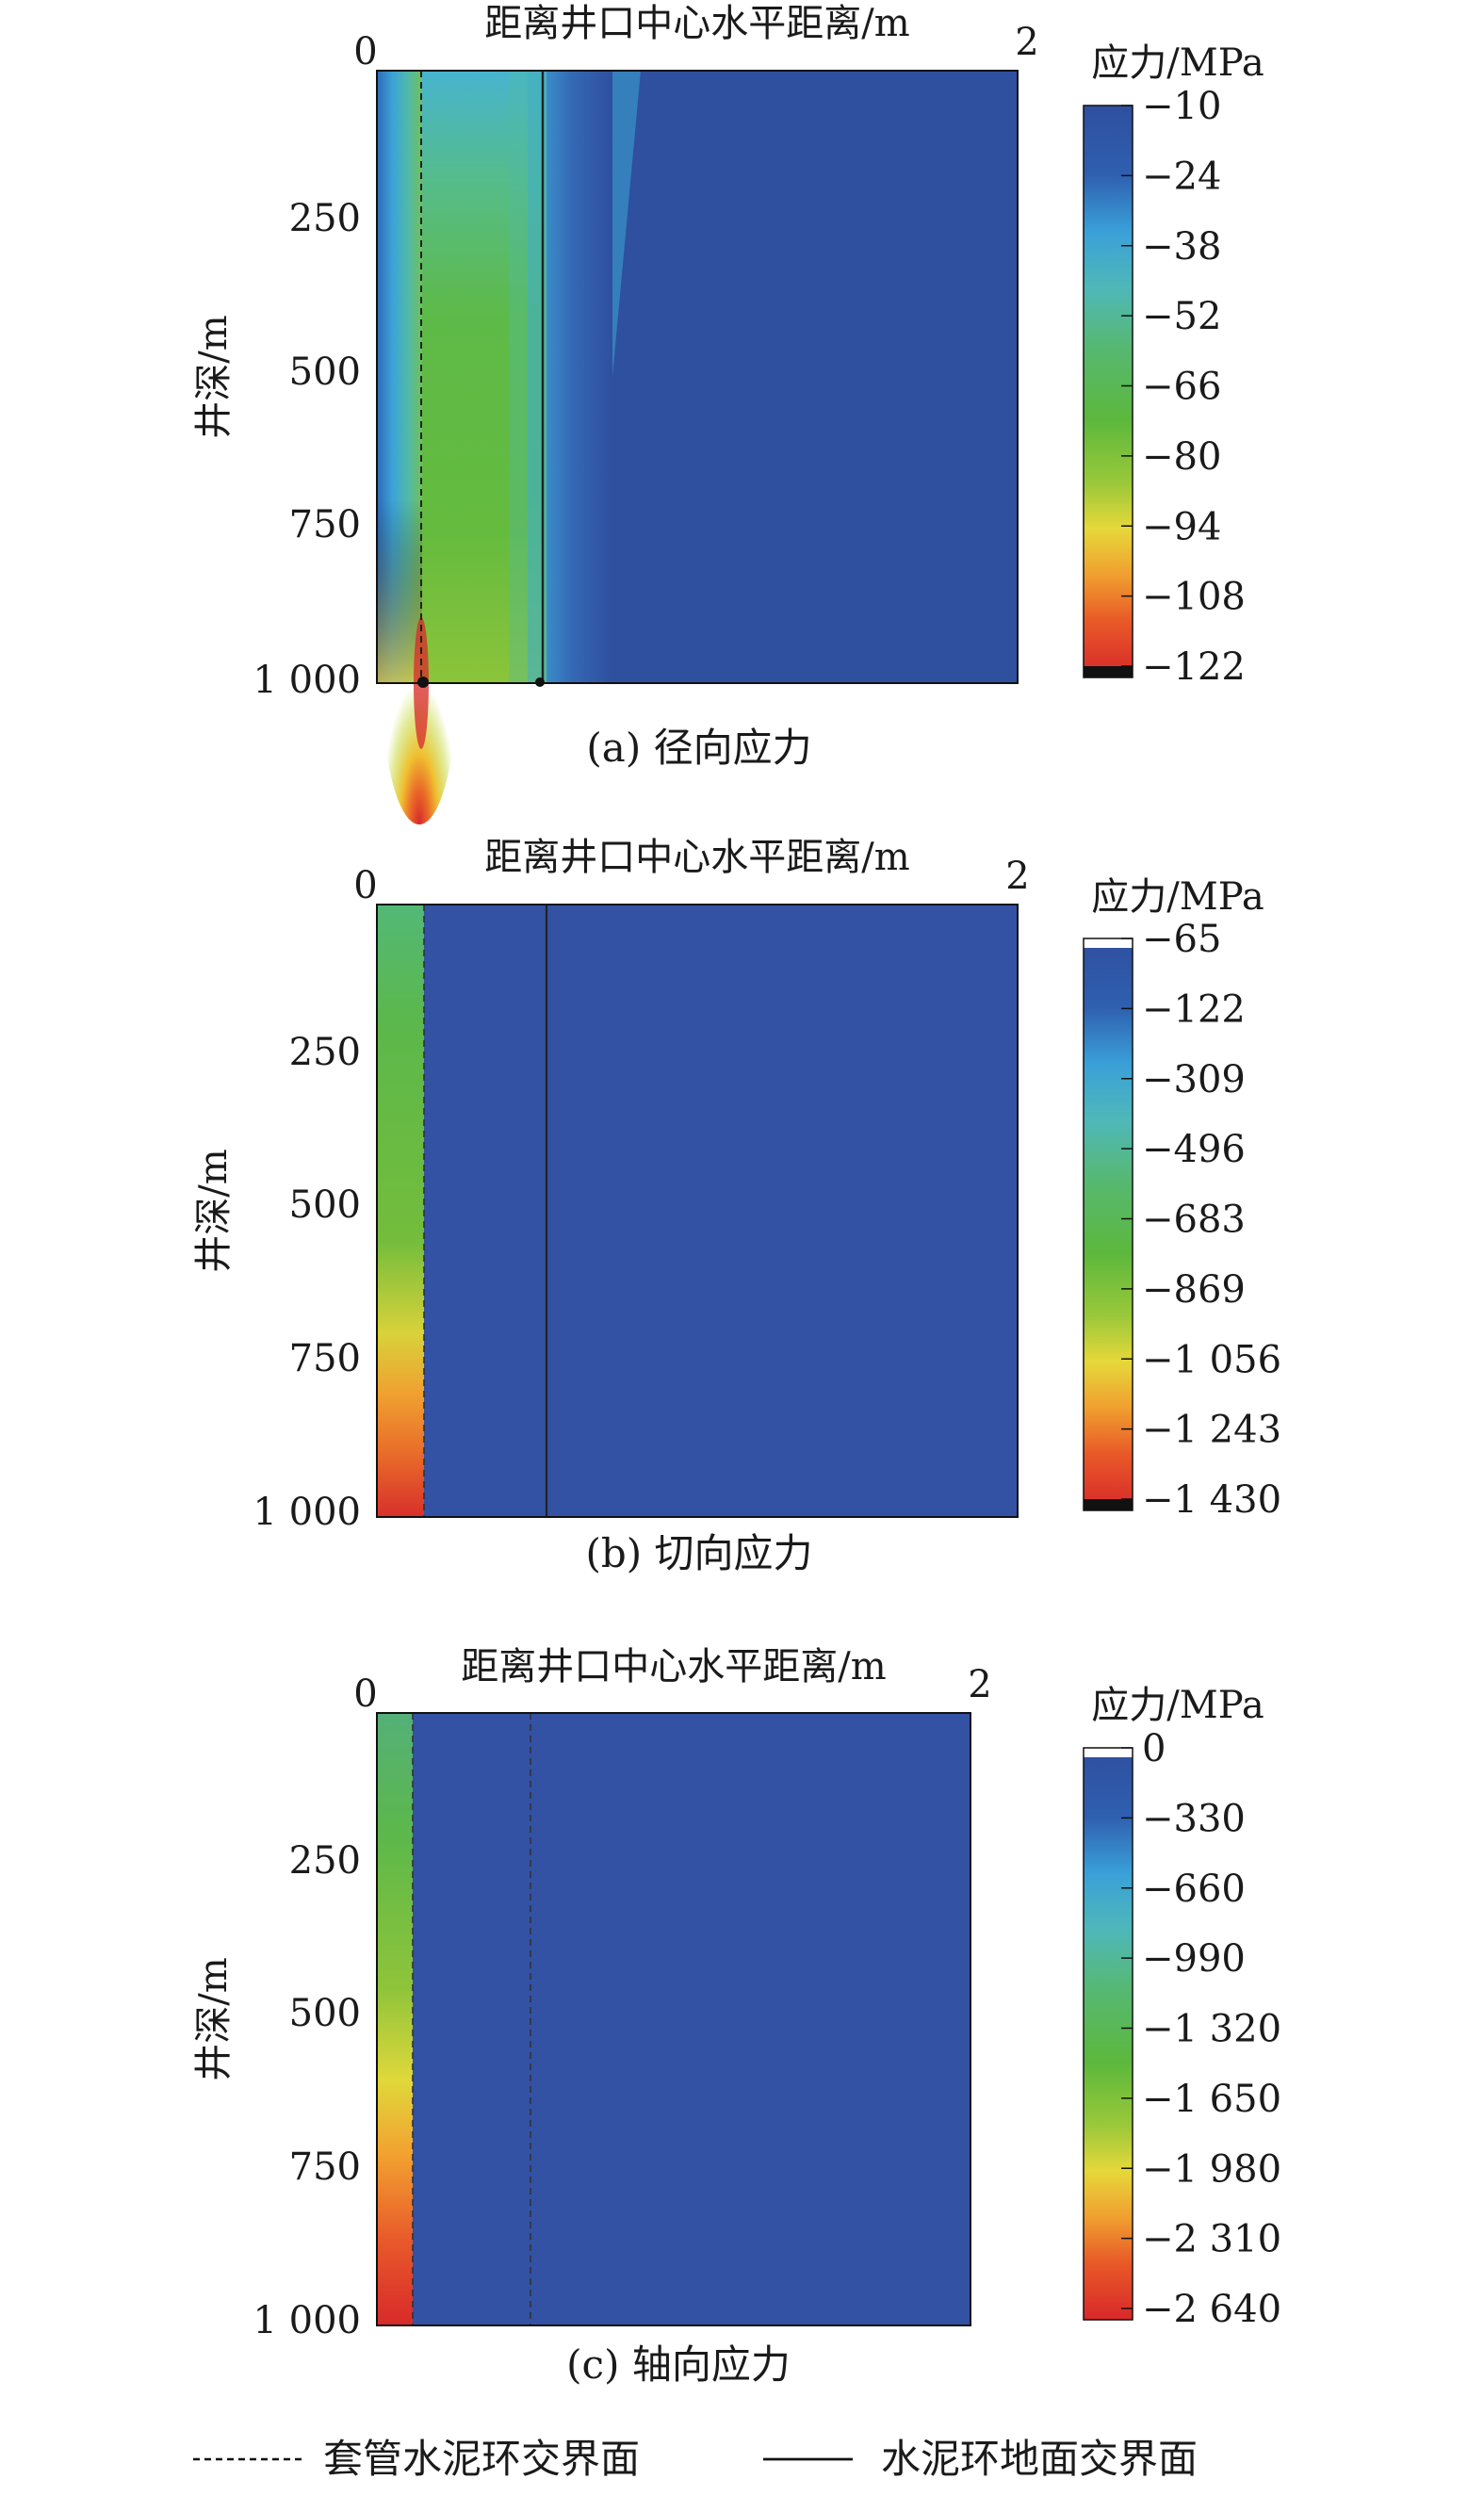  What do you see at coordinates (325, 2013) in the screenshot?
I see `y-tick-c-2: 500` at bounding box center [325, 2013].